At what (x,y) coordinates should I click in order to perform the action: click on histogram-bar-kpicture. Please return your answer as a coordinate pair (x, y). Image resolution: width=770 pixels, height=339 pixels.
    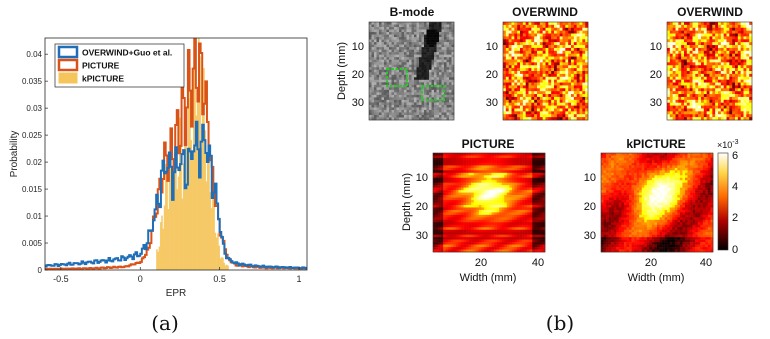
    Looking at the image, I should click on (196, 192).